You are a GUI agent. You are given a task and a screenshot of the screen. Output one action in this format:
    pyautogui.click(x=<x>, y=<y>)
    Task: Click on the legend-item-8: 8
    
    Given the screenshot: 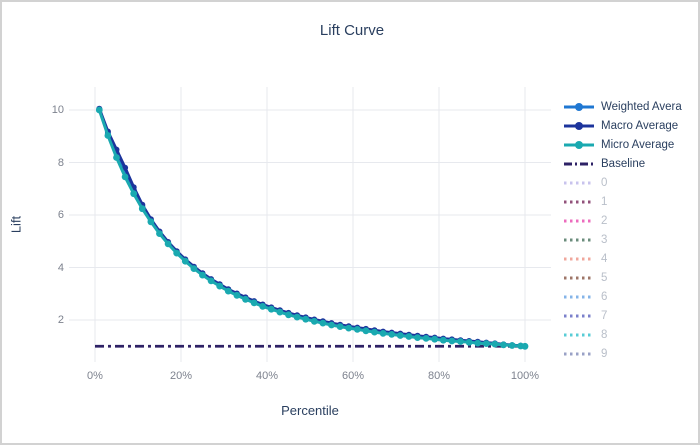 What is the action you would take?
    pyautogui.click(x=630, y=334)
    